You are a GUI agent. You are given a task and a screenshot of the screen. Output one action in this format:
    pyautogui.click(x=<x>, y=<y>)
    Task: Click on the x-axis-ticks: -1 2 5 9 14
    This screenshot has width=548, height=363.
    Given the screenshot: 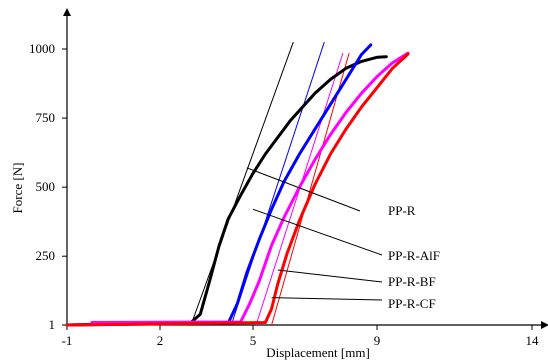 What is the action you would take?
    pyautogui.click(x=300, y=336)
    